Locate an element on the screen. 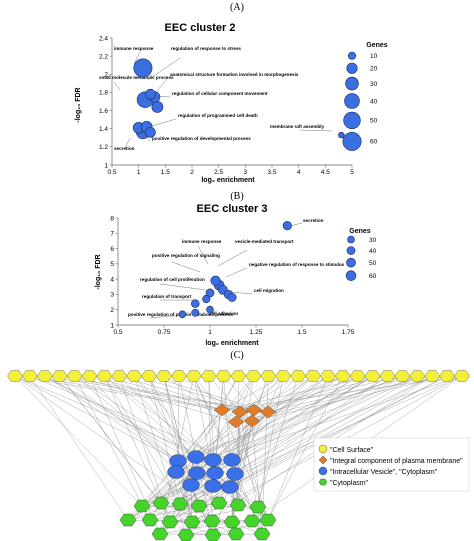 The width and height of the screenshot is (474, 541). chart-a-x-tick-label: 4 is located at coordinates (299, 172).